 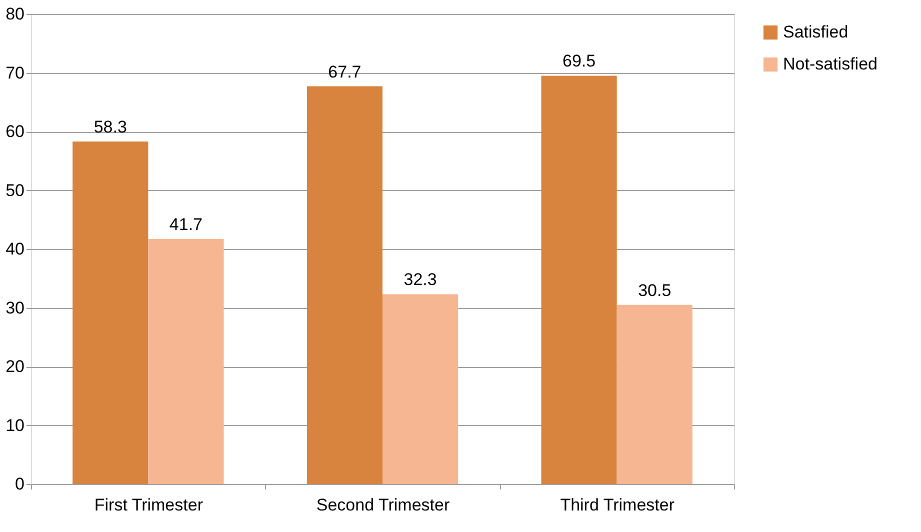 I want to click on legend-label: Not-satisfied, so click(x=830, y=64).